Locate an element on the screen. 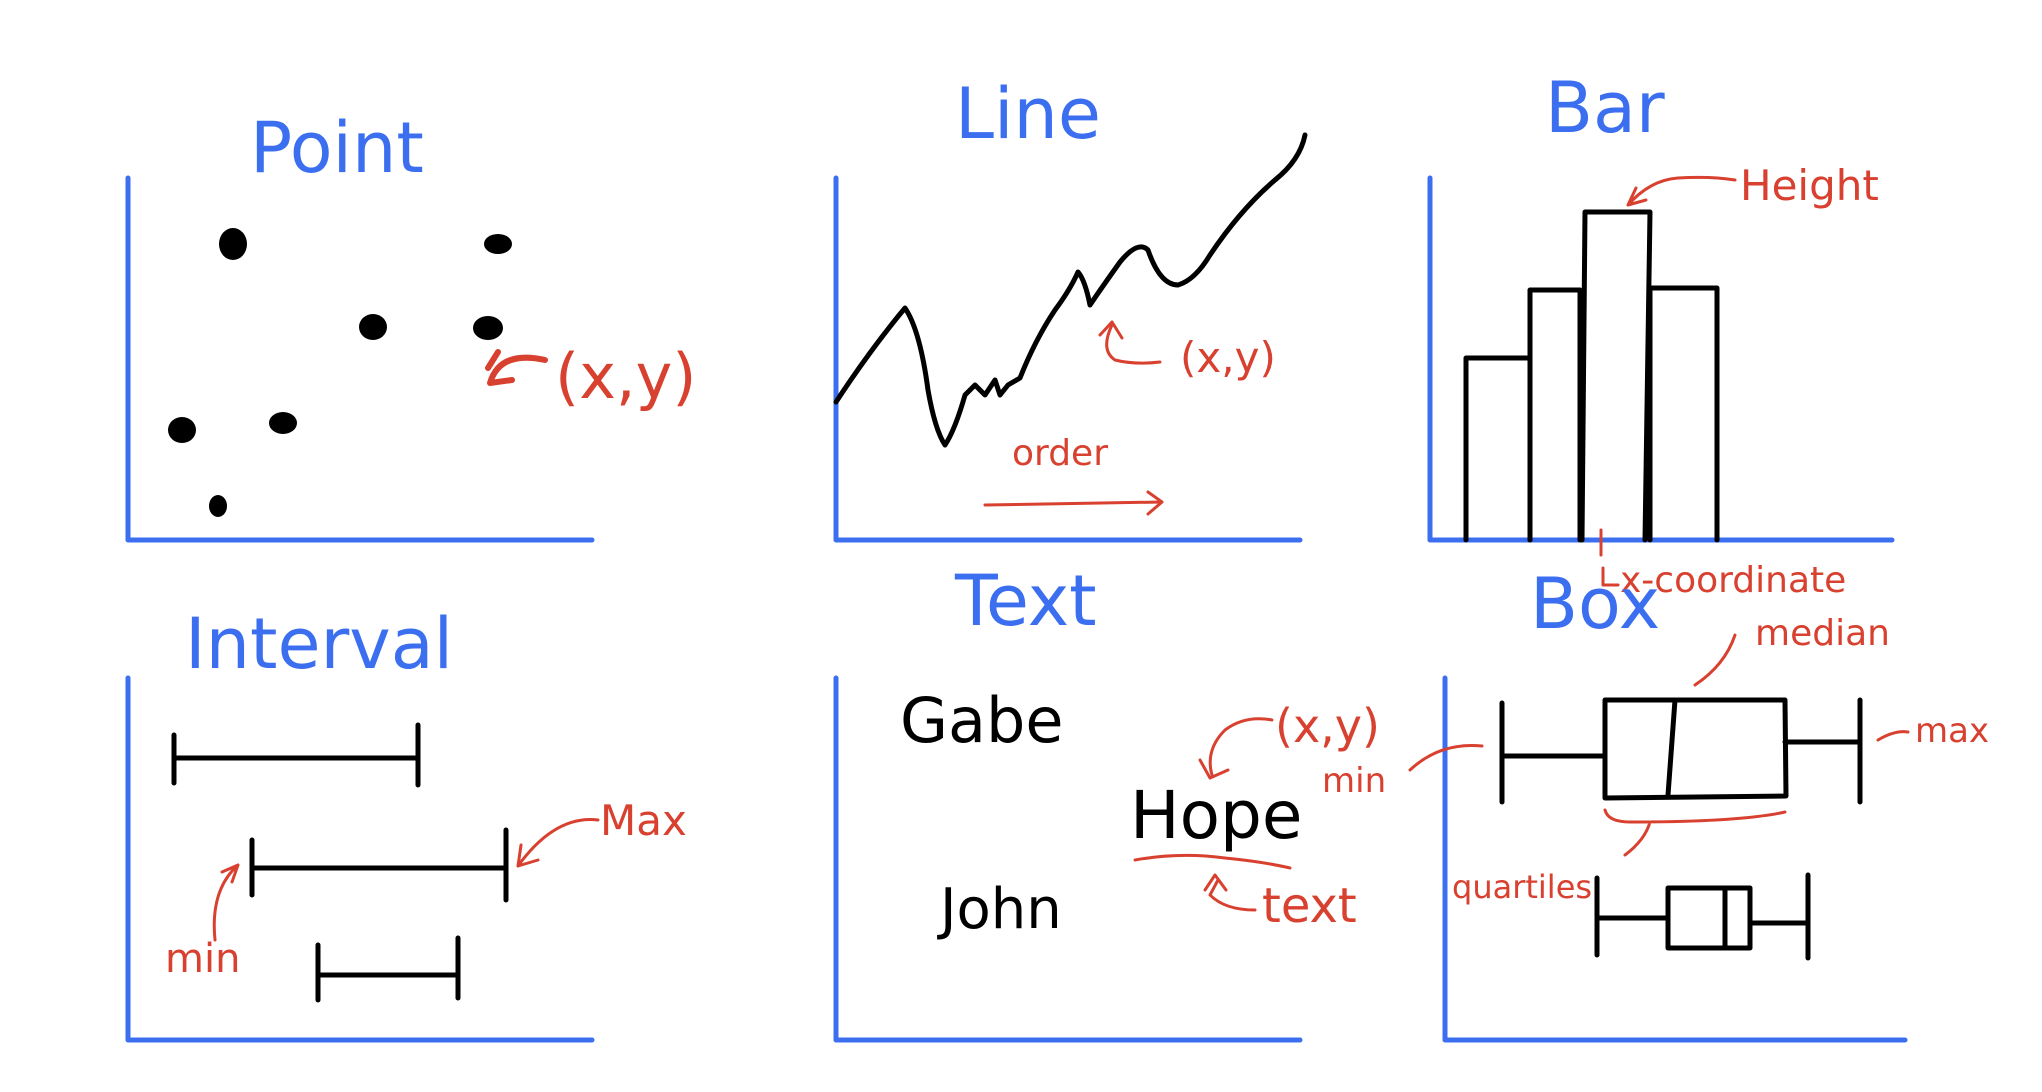  line-axes is located at coordinates (1068, 359).